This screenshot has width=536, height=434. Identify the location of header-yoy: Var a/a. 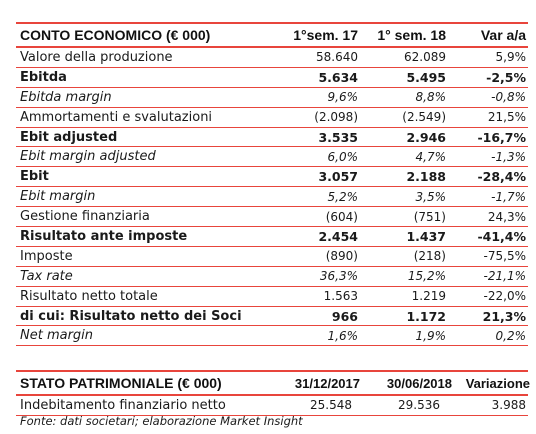
(503, 35).